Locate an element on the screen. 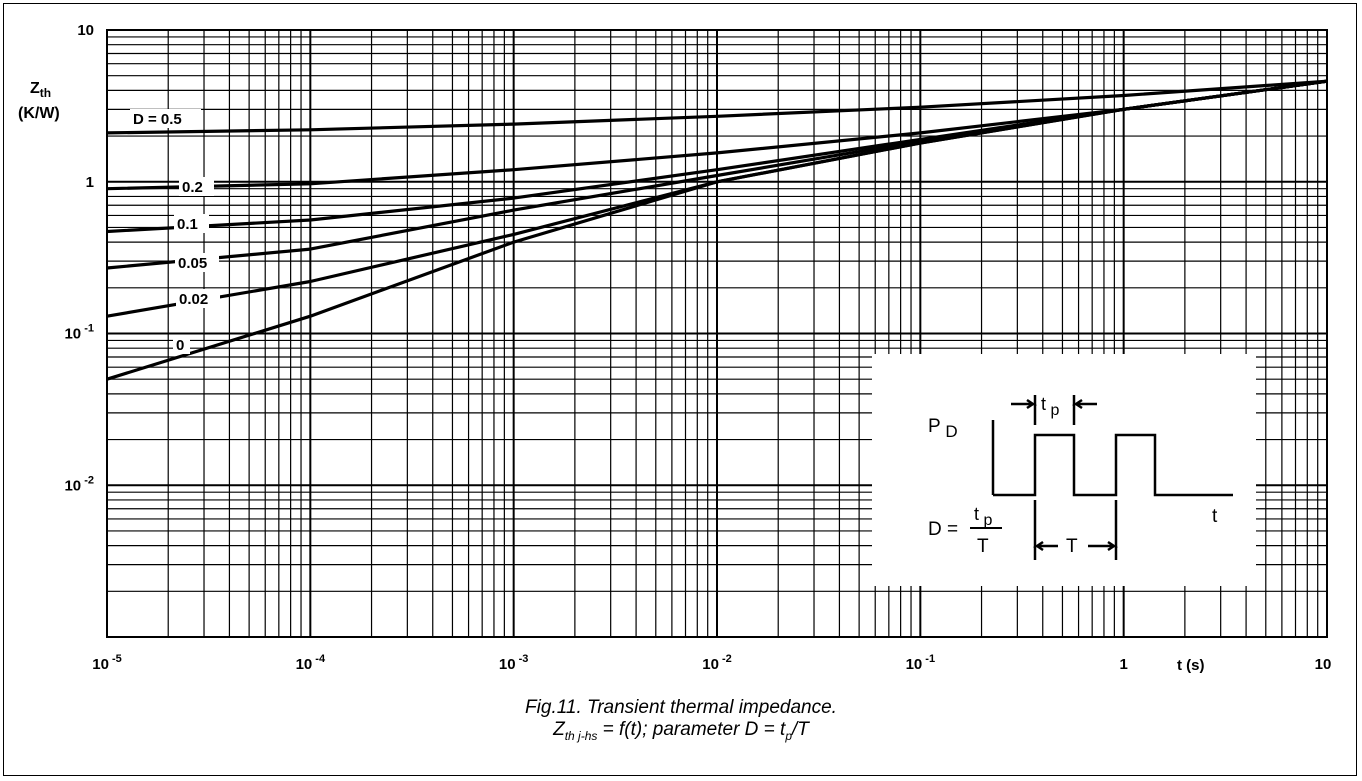 The height and width of the screenshot is (781, 1362). x-tick-label: 10 is located at coordinates (1323, 664).